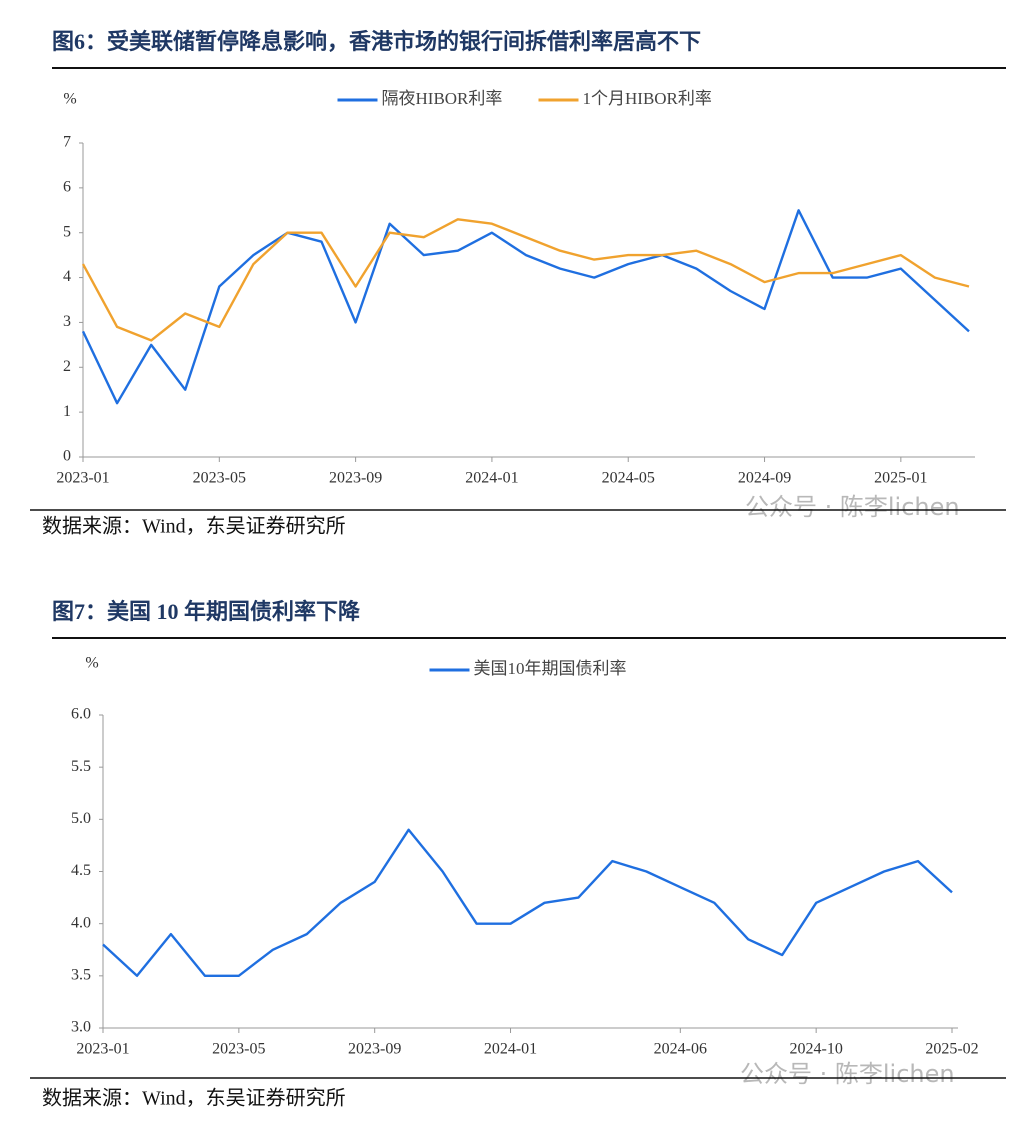  What do you see at coordinates (81, 766) in the screenshot?
I see `y-tick-label: 5.5` at bounding box center [81, 766].